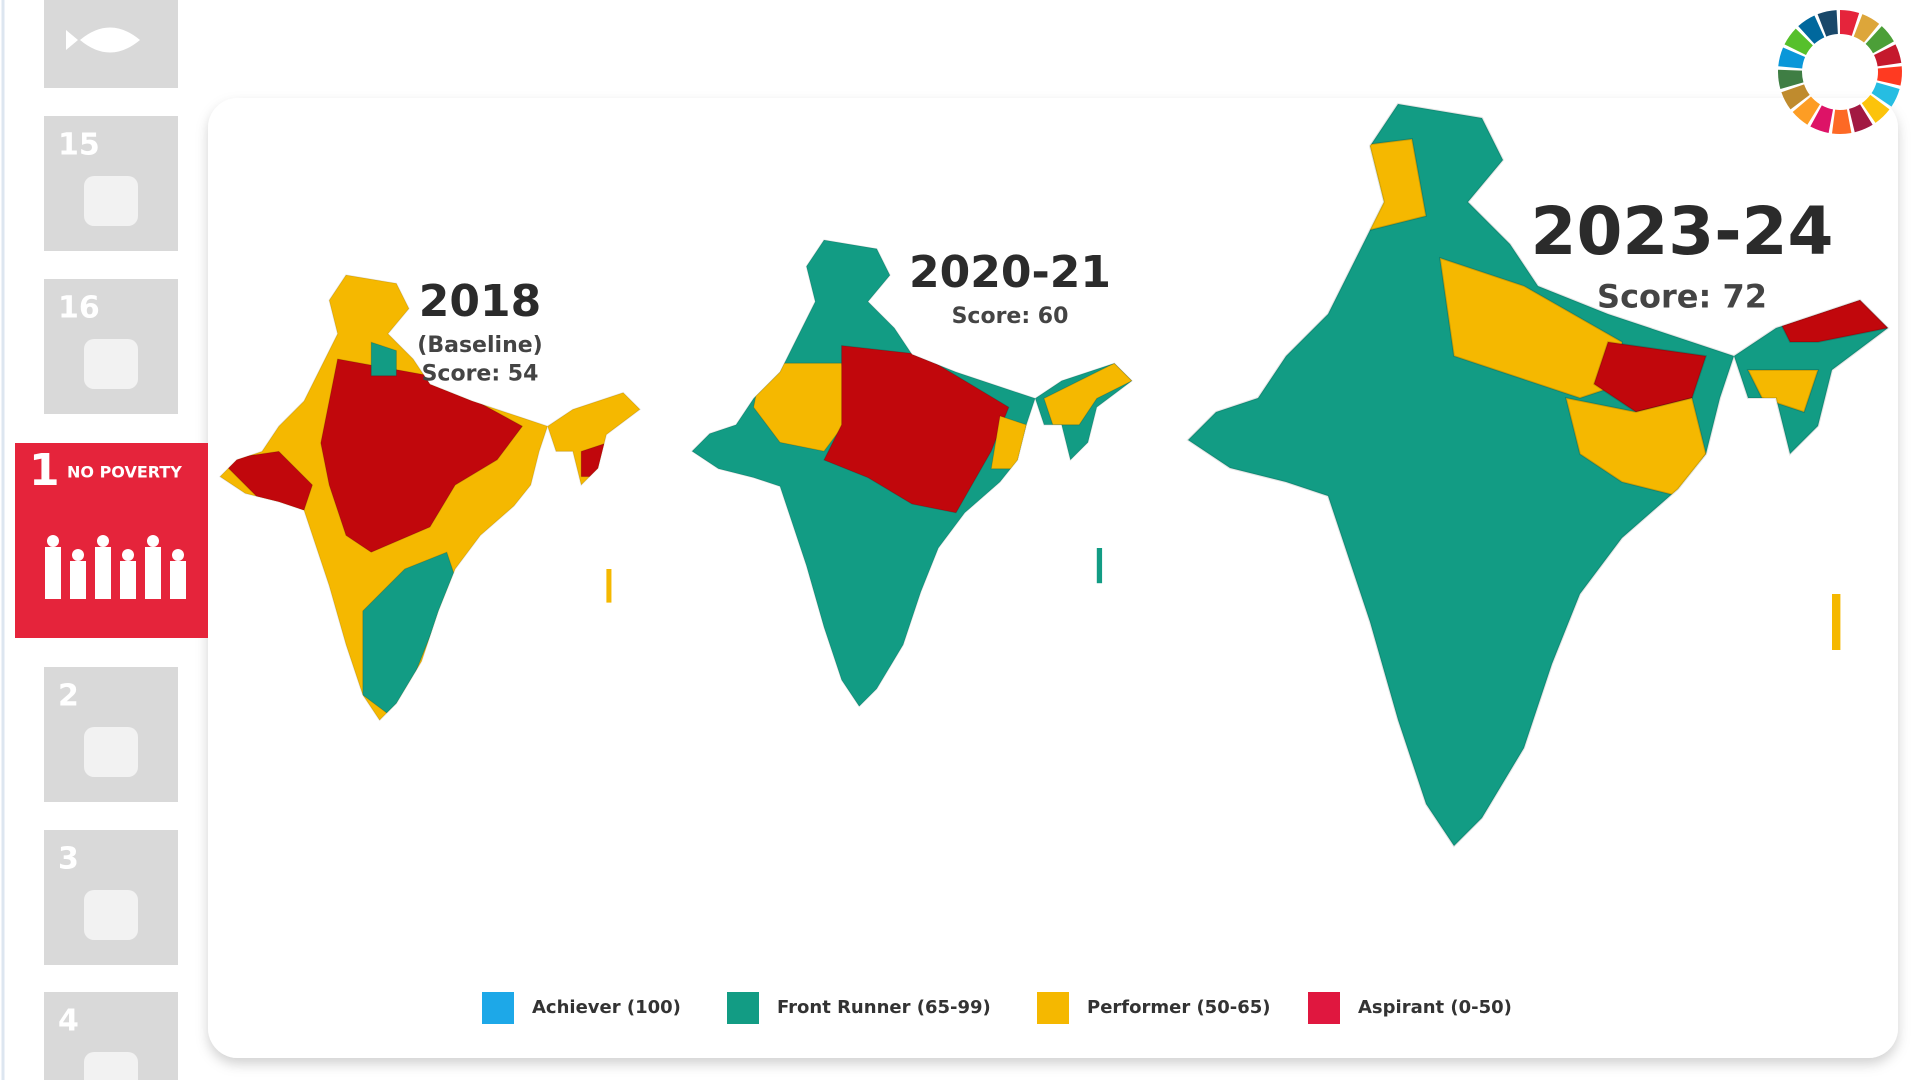 This screenshot has width=1920, height=1080. Describe the element at coordinates (479, 345) in the screenshot. I see `map-subtitle: (Baseline)` at that location.